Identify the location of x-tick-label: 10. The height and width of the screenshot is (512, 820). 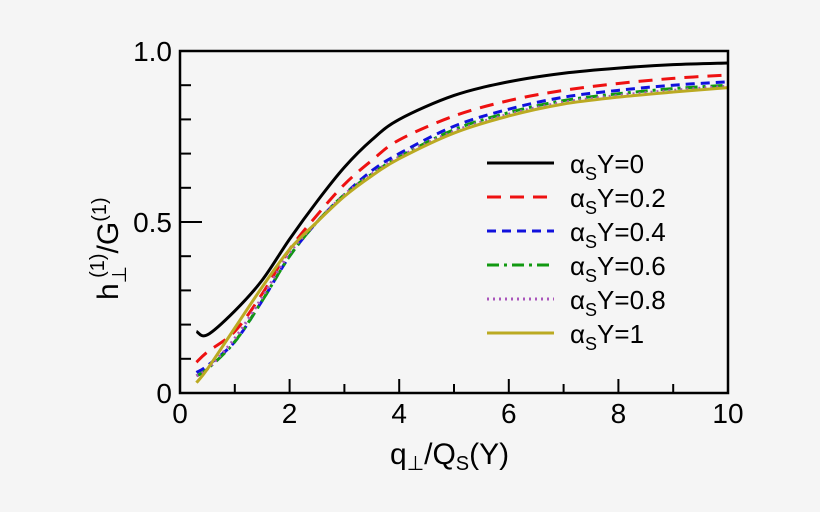
(727, 413).